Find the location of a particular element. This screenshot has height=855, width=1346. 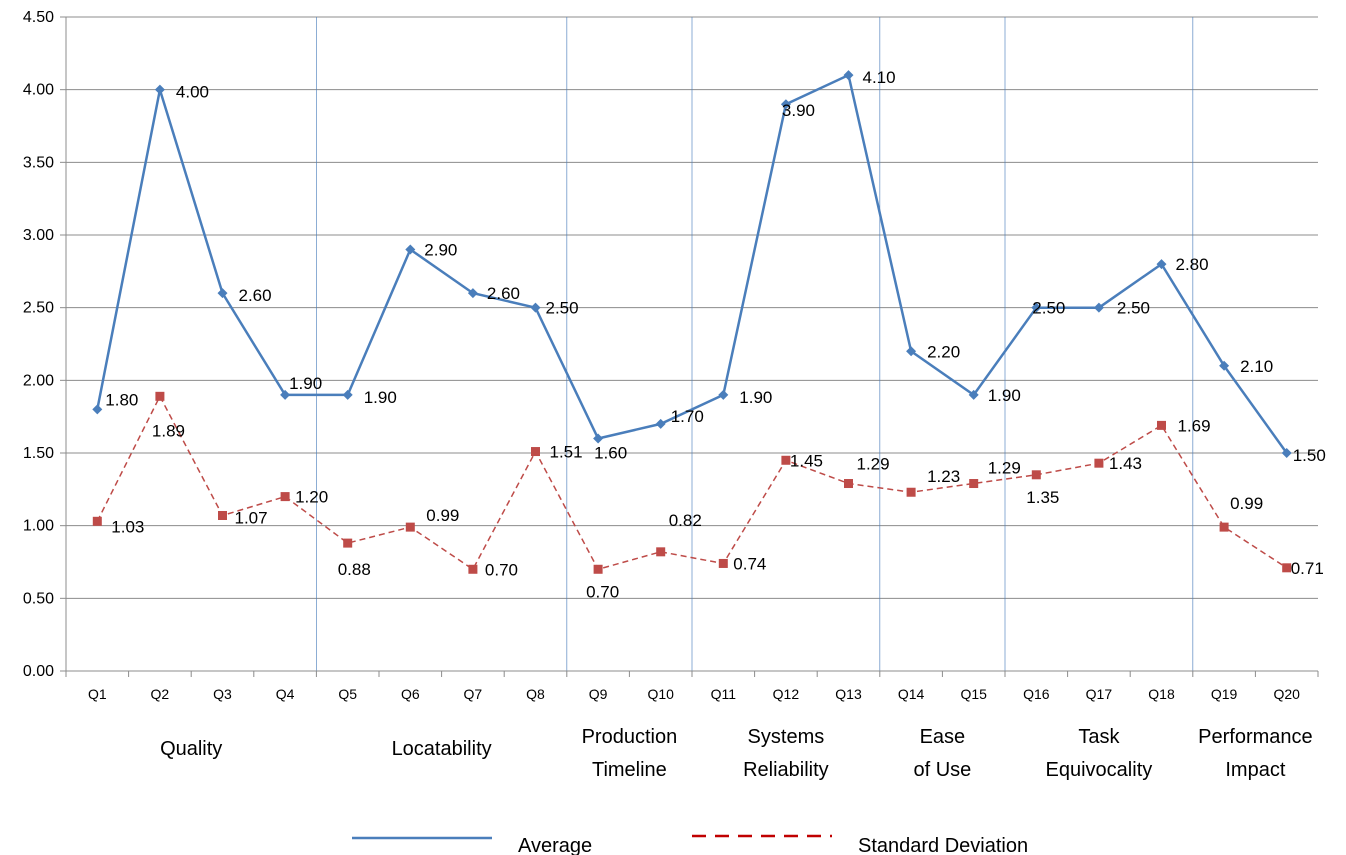

y-tick-label: 0.00 is located at coordinates (38, 671).